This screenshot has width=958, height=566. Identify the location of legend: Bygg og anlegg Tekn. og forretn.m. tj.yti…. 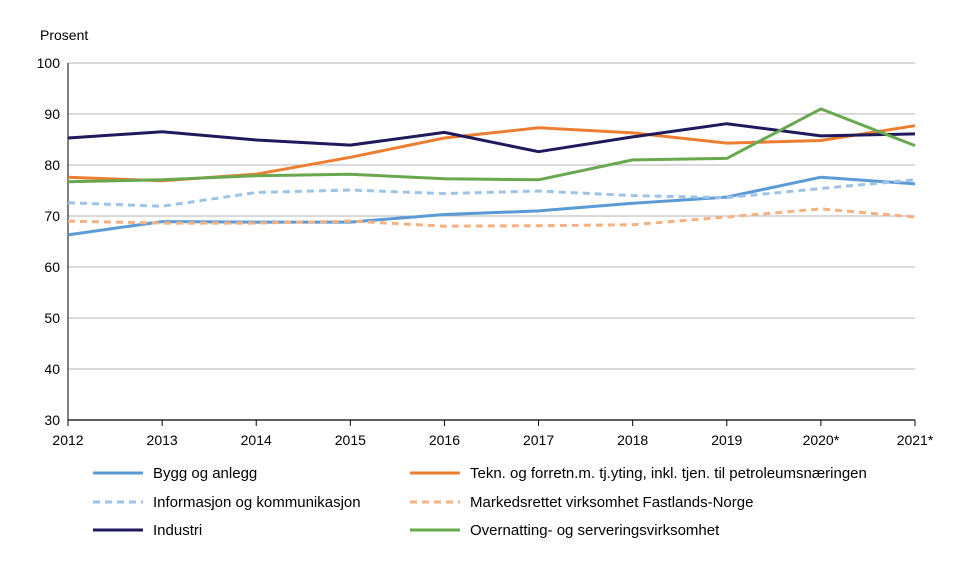
(480, 502).